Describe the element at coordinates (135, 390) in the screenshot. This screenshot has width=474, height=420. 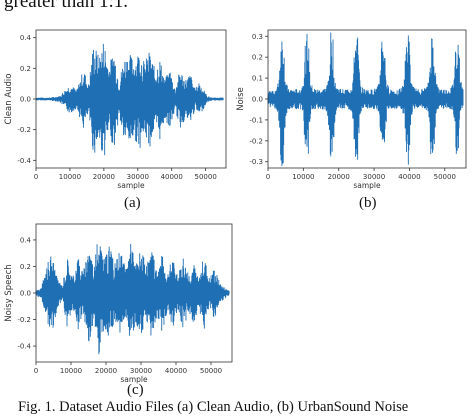
I see `sublabel-c: (c)` at that location.